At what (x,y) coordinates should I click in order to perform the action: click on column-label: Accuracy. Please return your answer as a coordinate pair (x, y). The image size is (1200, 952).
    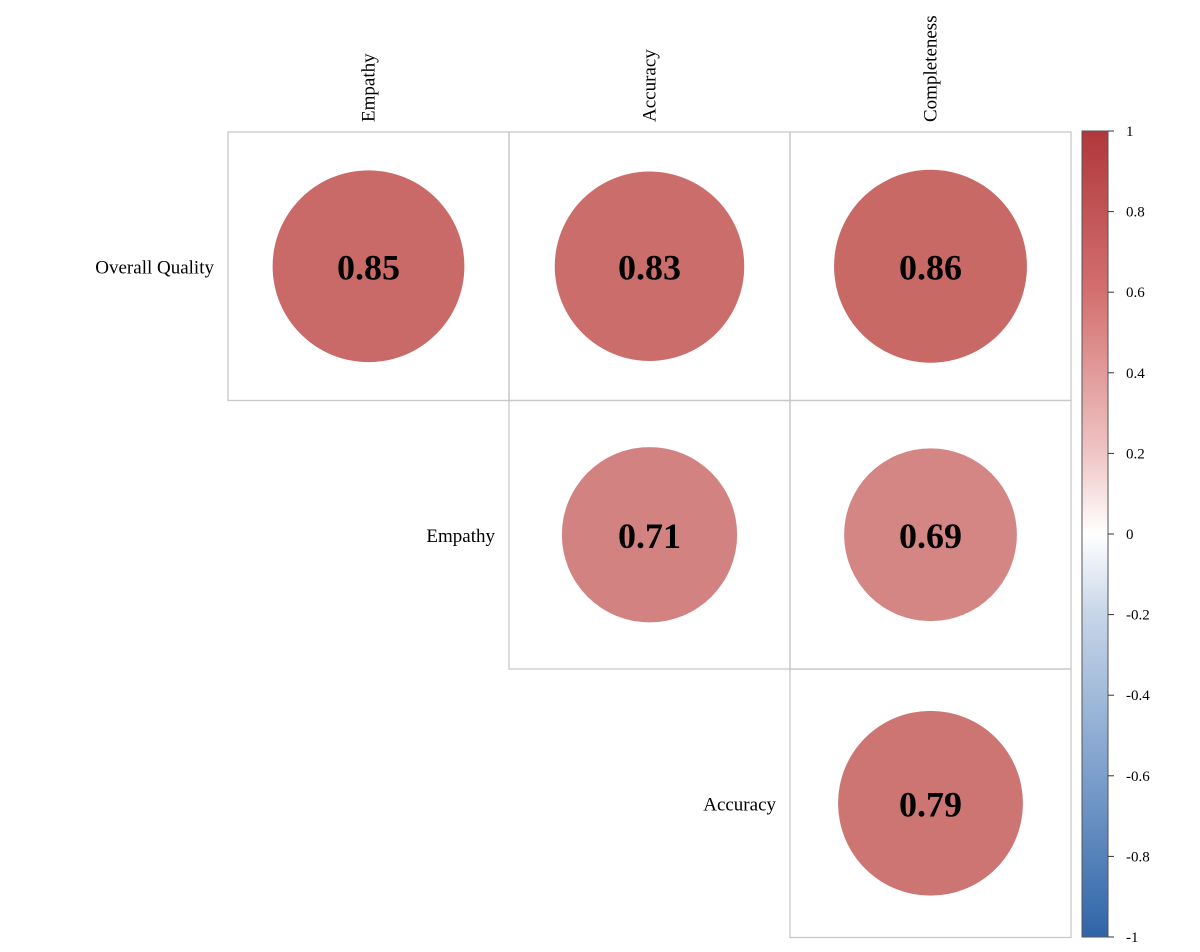
    Looking at the image, I should click on (650, 85).